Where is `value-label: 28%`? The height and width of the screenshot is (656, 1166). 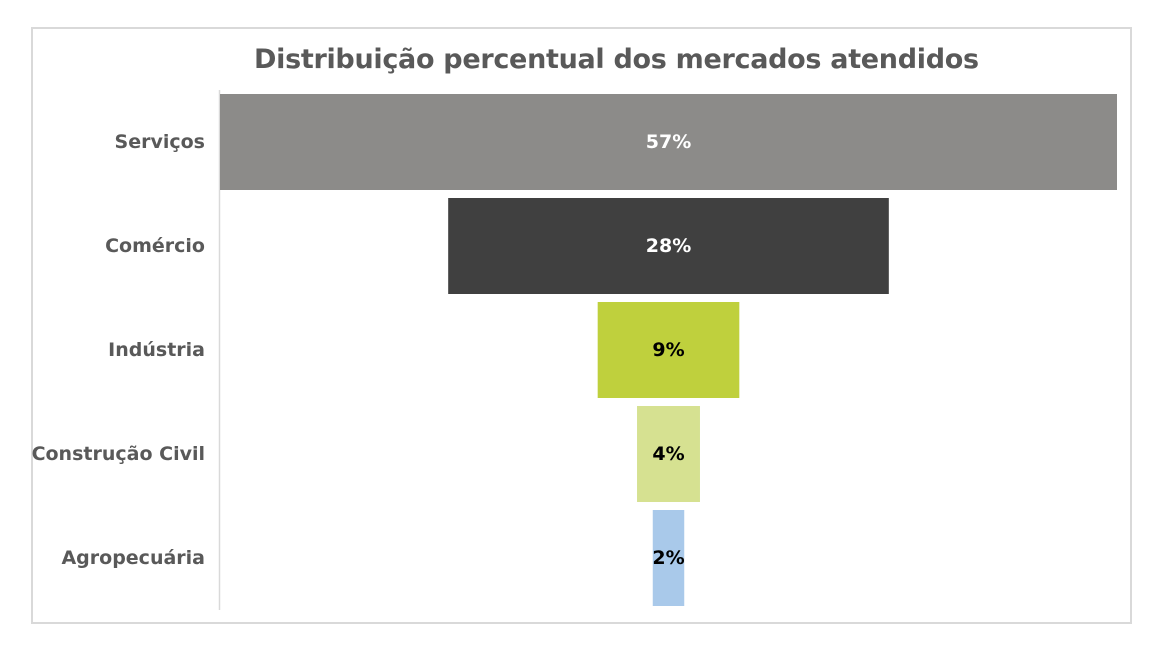
value-label: 28% is located at coordinates (668, 246).